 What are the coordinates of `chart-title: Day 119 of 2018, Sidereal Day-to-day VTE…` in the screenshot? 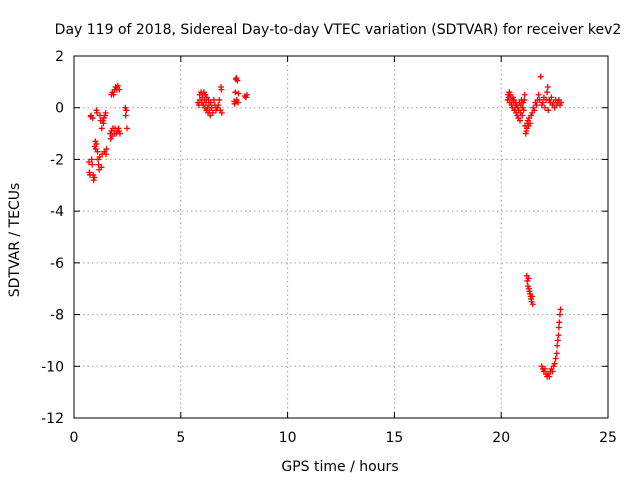 It's located at (338, 30).